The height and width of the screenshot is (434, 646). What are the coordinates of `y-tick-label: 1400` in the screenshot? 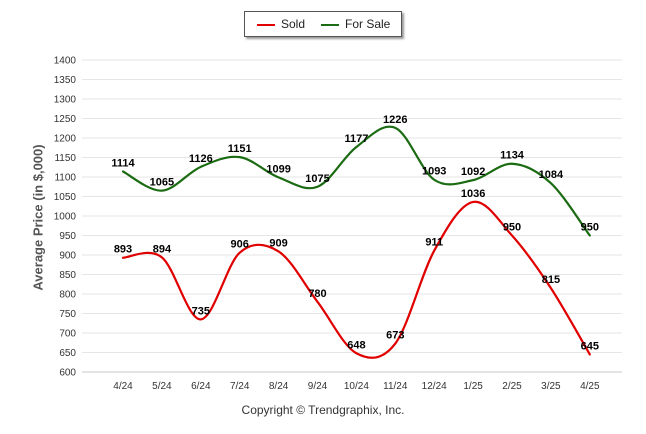 It's located at (65, 61).